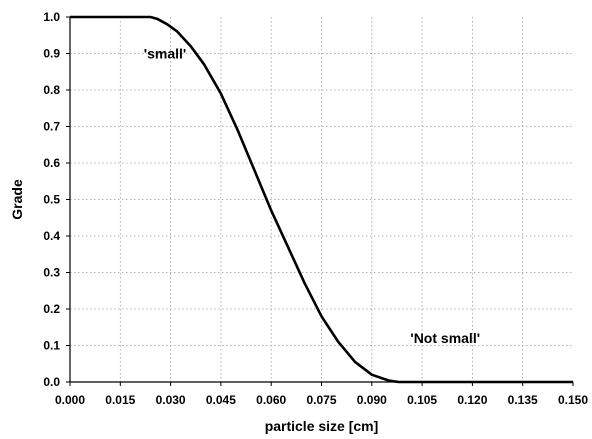 The height and width of the screenshot is (439, 592). Describe the element at coordinates (51, 200) in the screenshot. I see `y-tick-label: 0.5` at that location.